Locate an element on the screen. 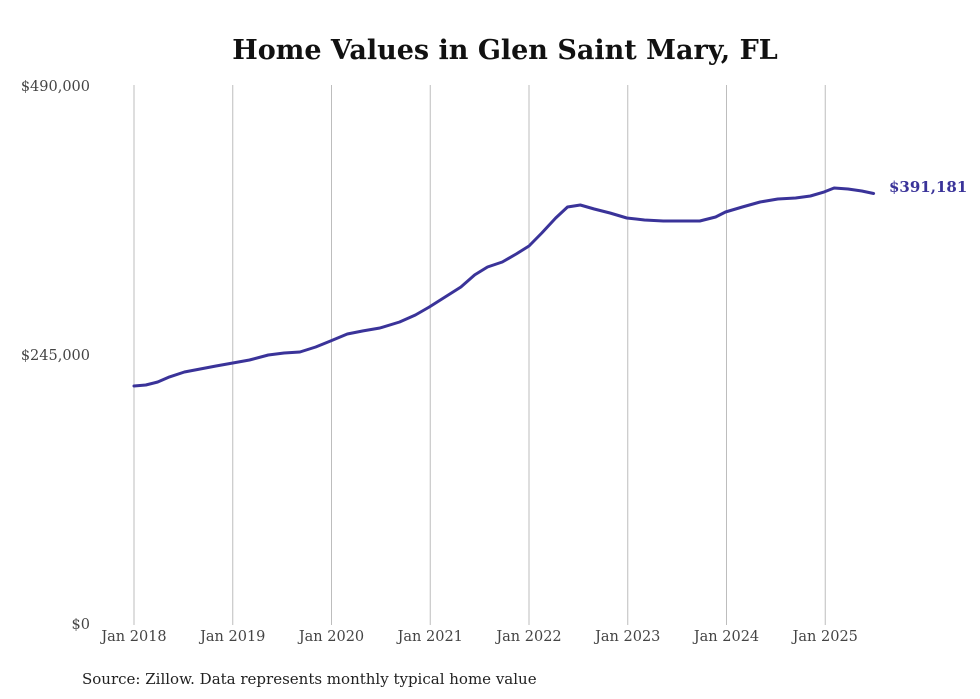 This screenshot has height=699, width=980. x-tick-label: Jan 2023 is located at coordinates (626, 637).